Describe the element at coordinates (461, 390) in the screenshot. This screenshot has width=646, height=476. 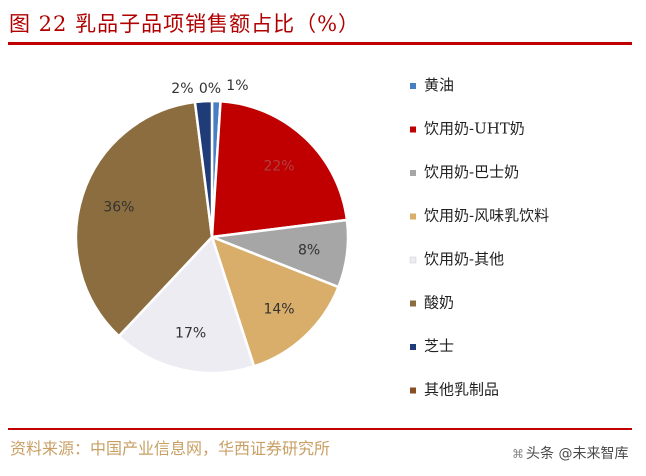
I see `legend-label-7: 其他乳制品` at that location.